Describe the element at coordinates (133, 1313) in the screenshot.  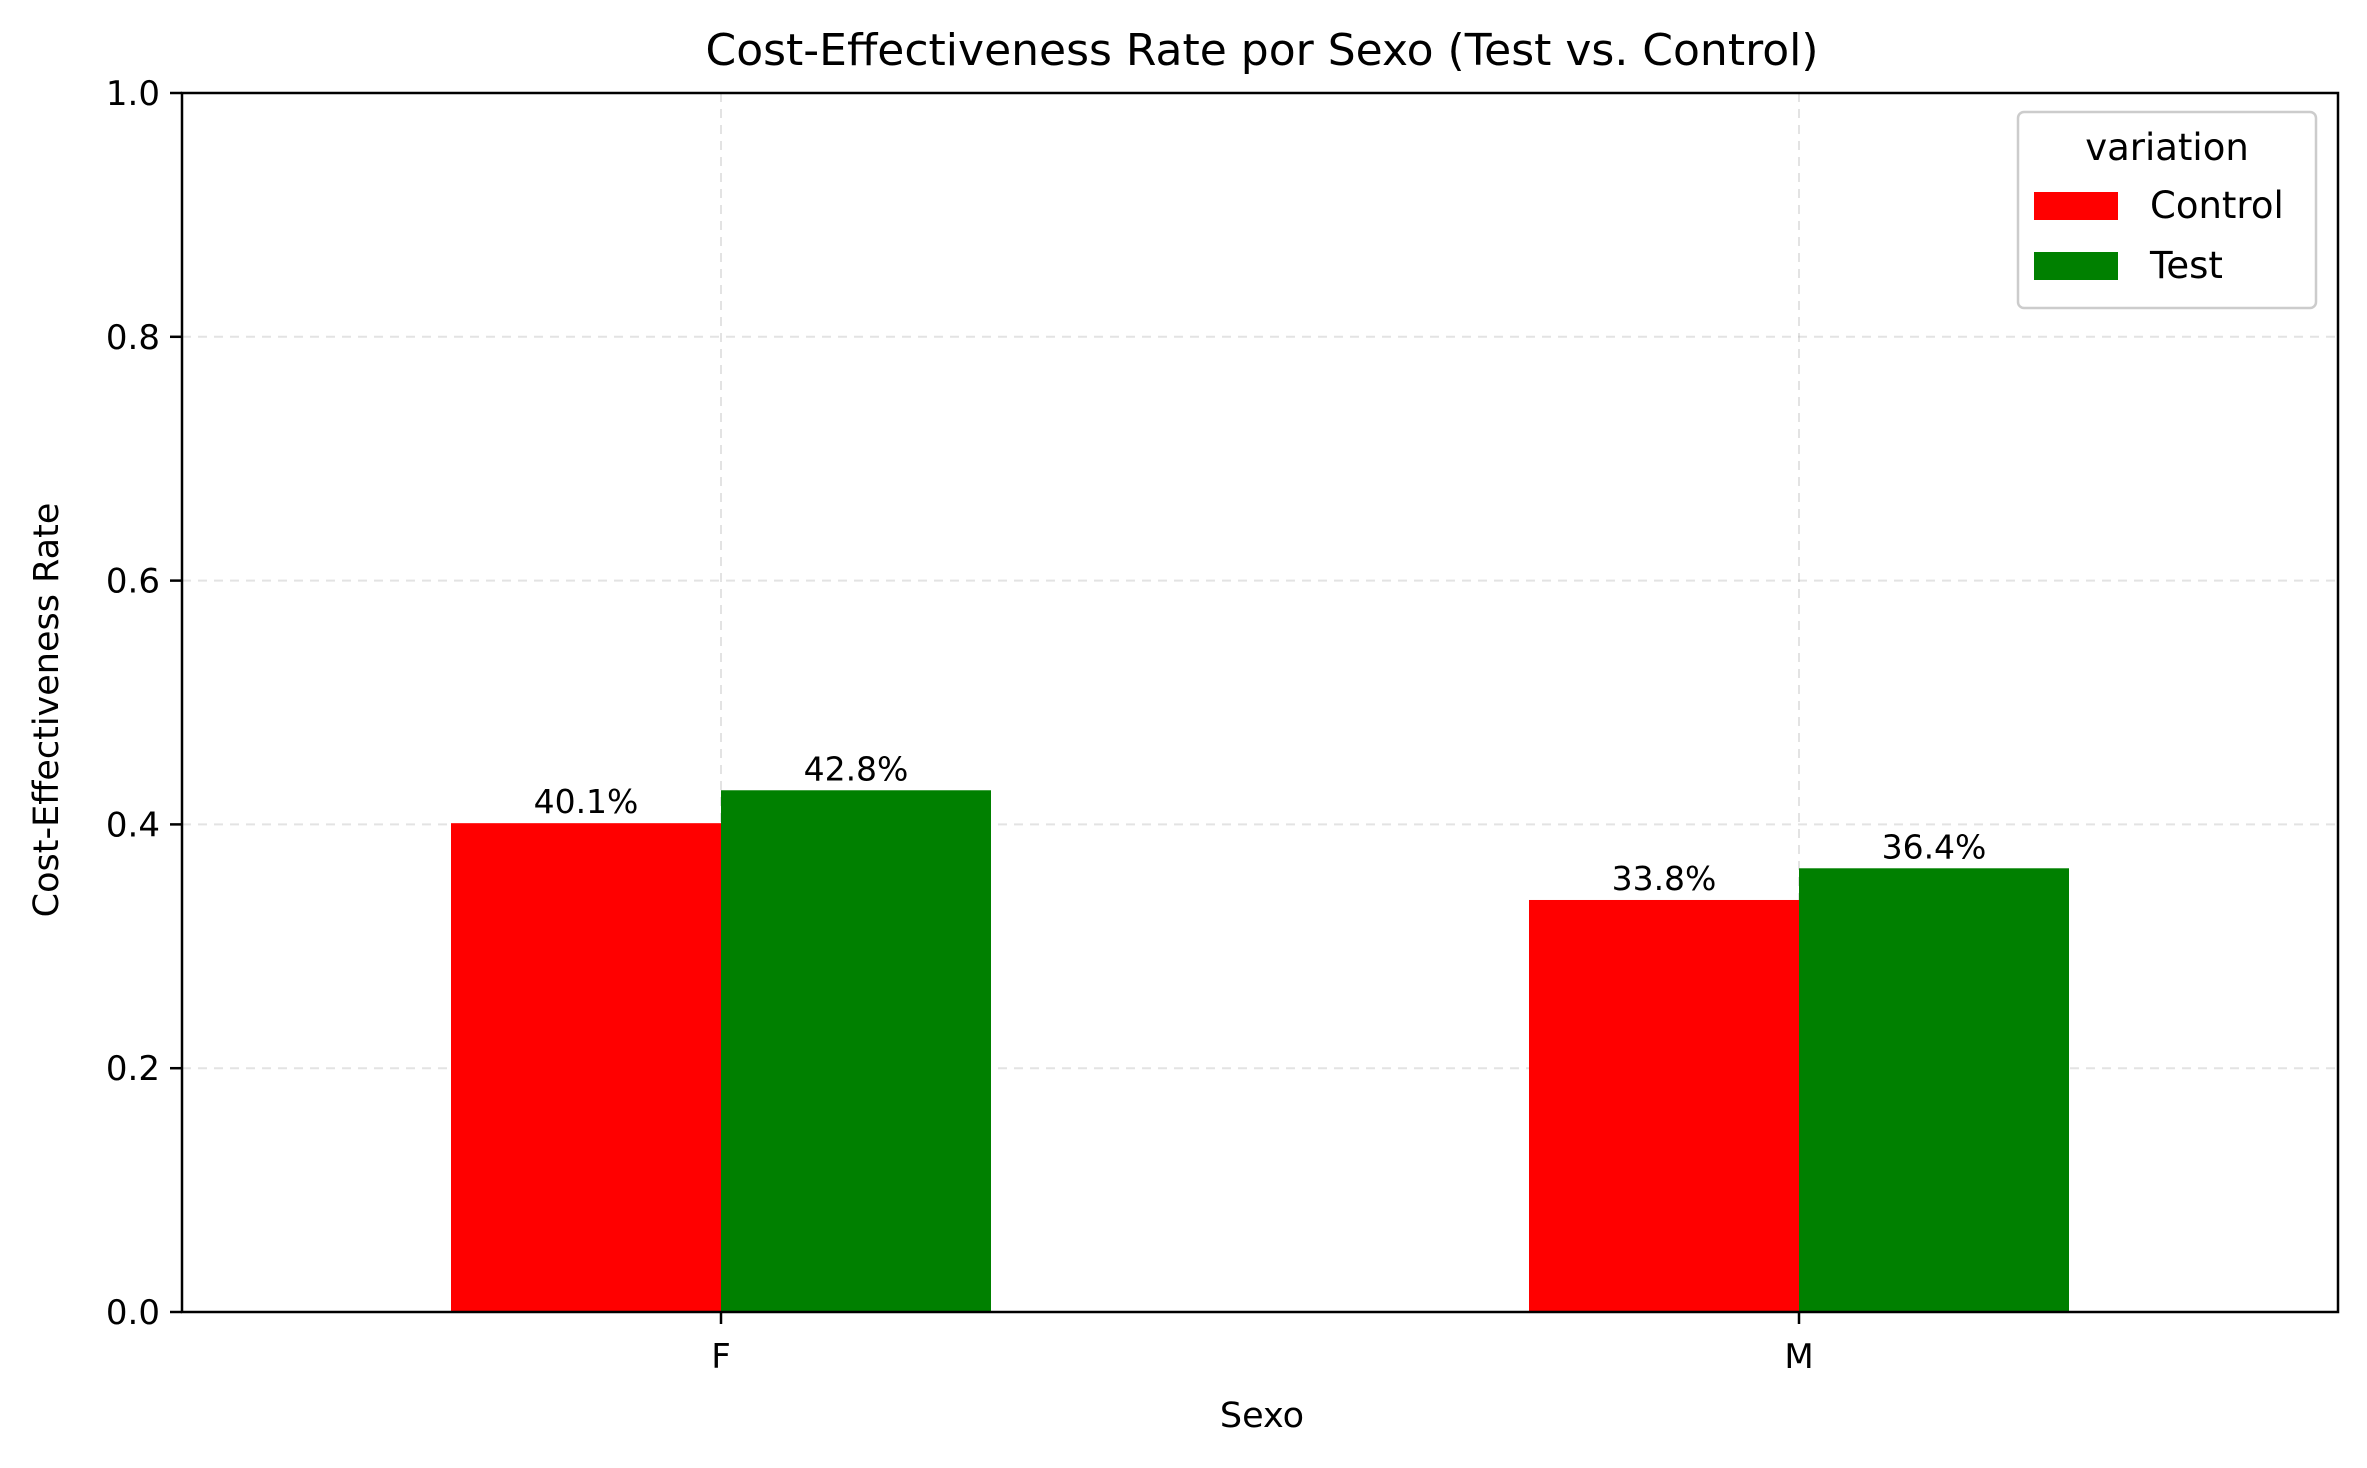
I see `y-tick-label: 0.0` at that location.